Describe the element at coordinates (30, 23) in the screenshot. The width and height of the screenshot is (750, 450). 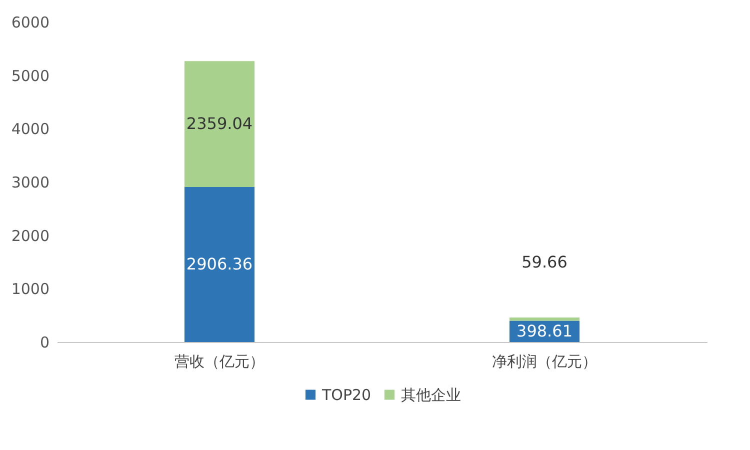
I see `y-tick-label: 6000` at that location.